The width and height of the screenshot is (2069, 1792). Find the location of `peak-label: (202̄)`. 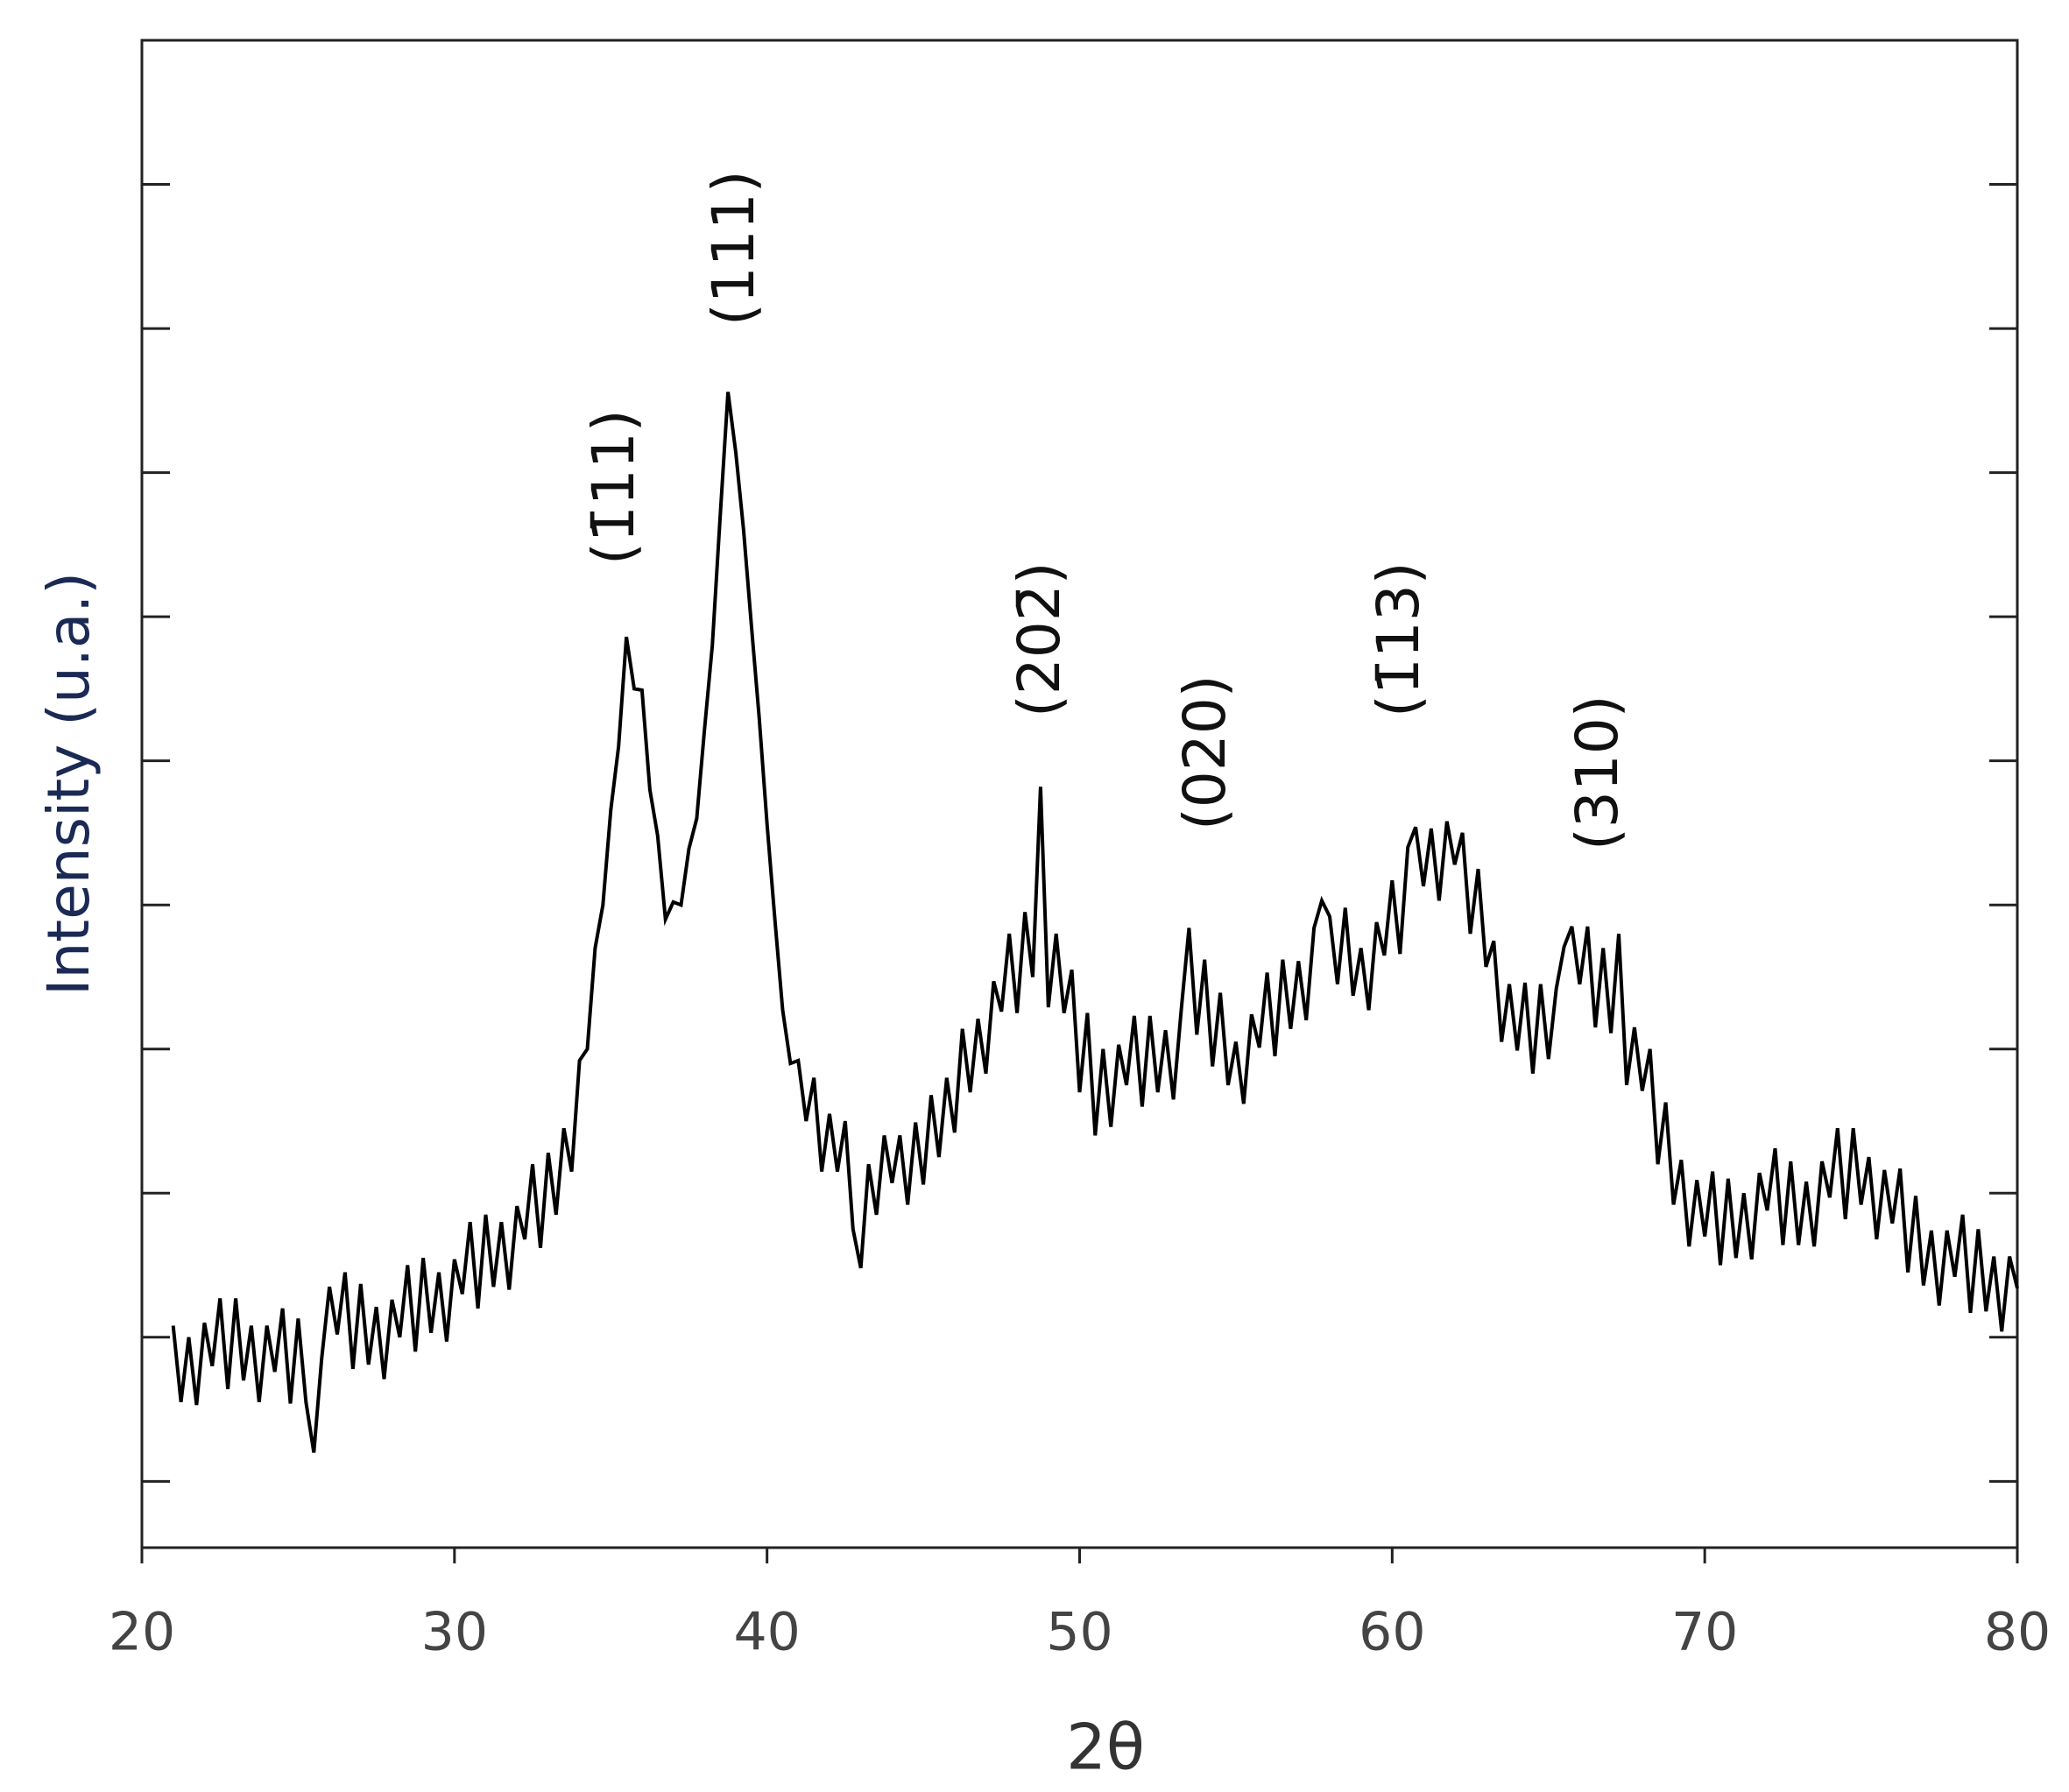

peak-label: (202̄) is located at coordinates (1039, 639).